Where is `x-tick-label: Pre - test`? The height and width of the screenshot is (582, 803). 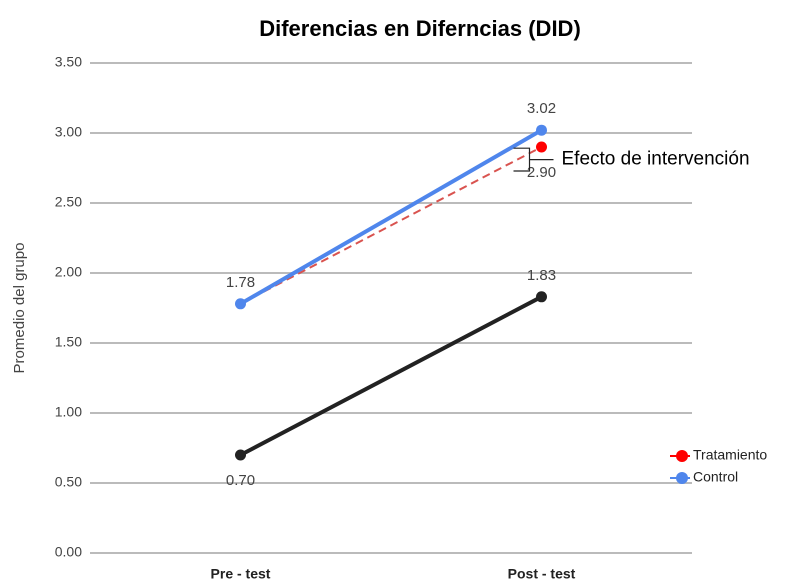
x-tick-label: Pre - test is located at coordinates (241, 574).